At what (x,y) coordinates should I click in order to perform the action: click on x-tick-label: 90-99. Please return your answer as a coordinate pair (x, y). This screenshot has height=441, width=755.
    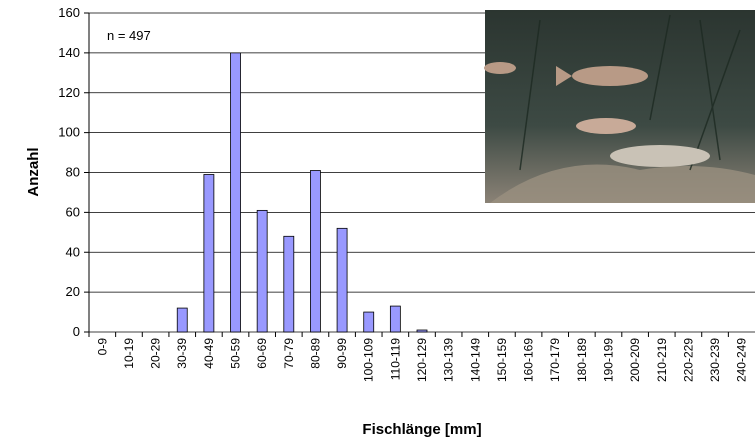
    Looking at the image, I should click on (342, 353).